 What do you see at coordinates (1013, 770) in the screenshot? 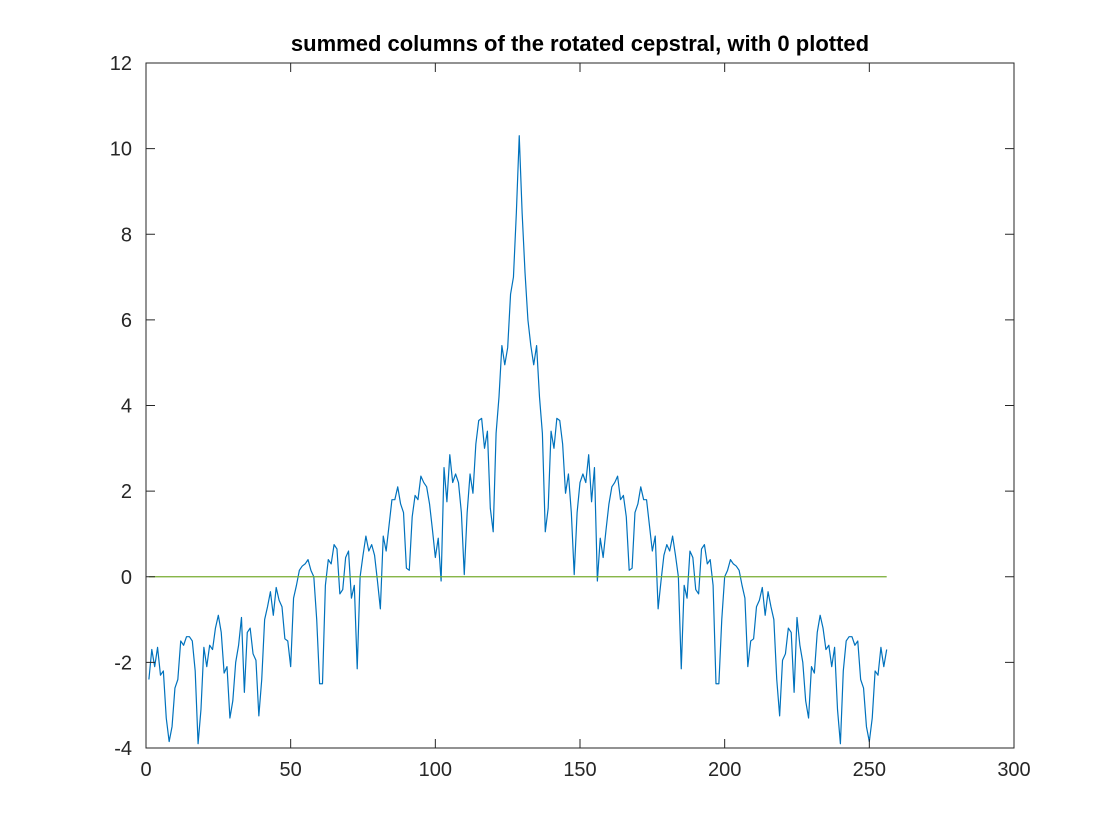
I see `x-tick-label: 300` at bounding box center [1013, 770].